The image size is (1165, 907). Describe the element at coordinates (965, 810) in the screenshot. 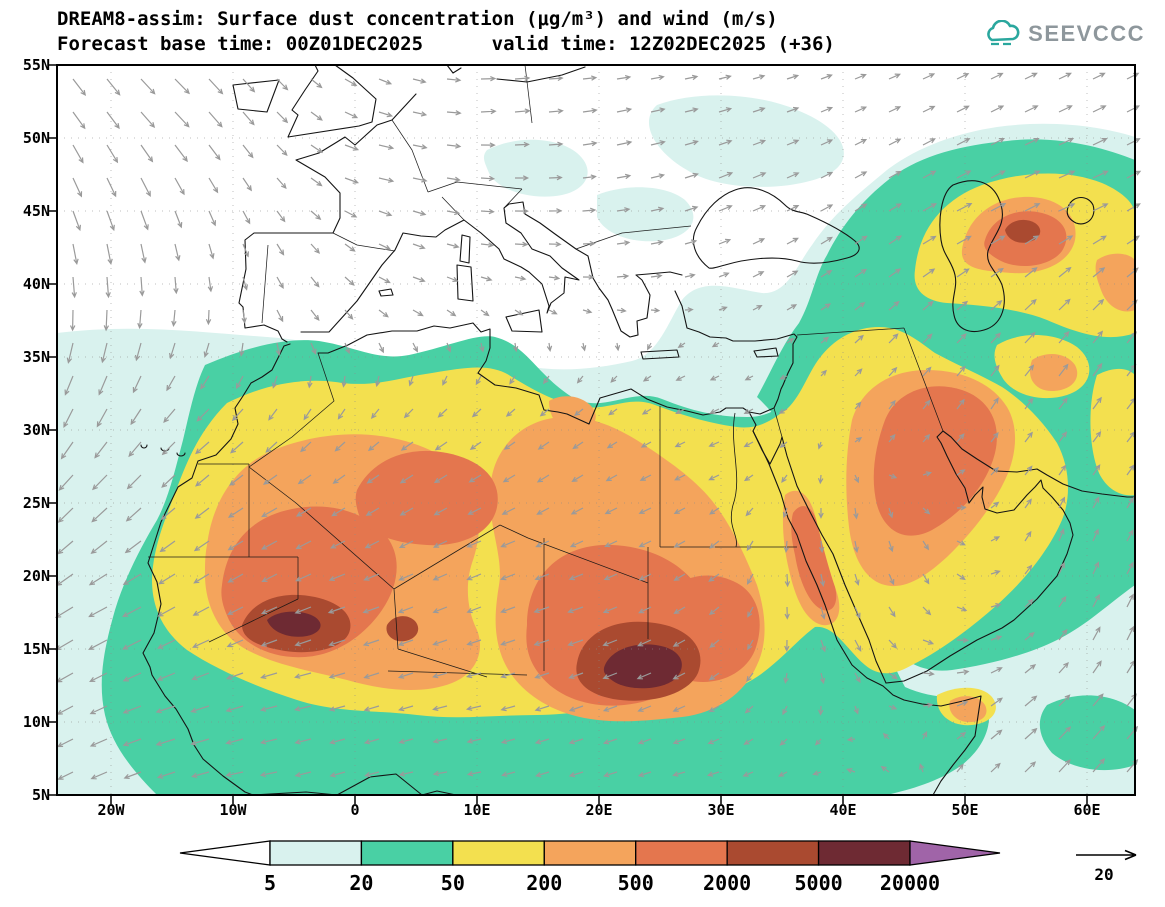

I see `lon-tick-label: 50E` at that location.